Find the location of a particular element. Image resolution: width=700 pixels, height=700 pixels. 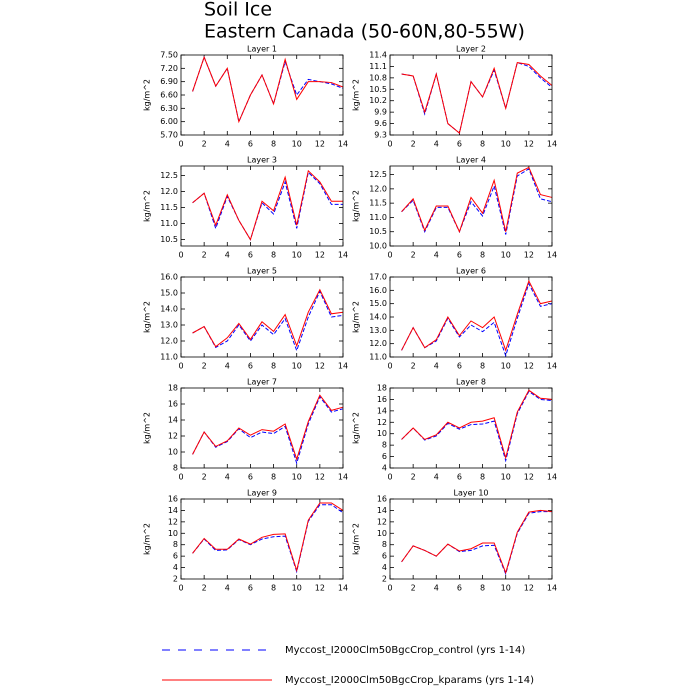

y-tick-label: 6.00 is located at coordinates (169, 121).